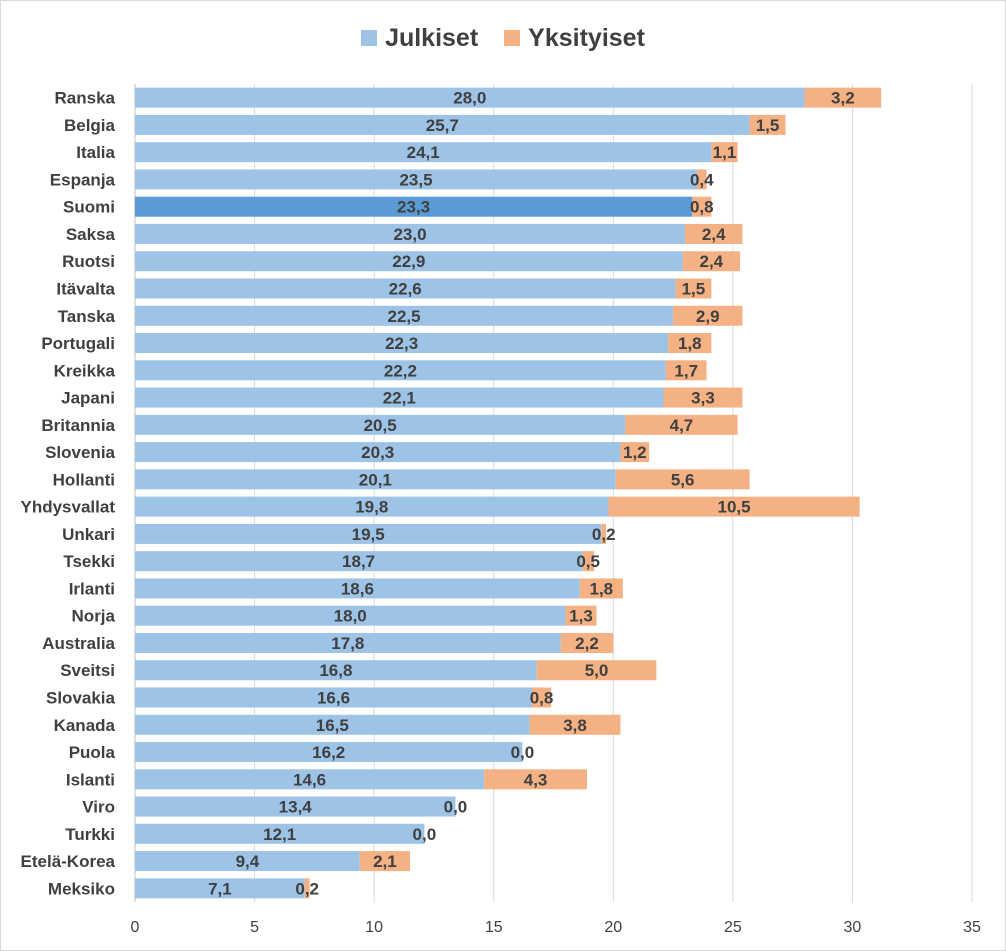 Image resolution: width=1006 pixels, height=951 pixels. I want to click on data-label-julkiset: 16,6, so click(333, 698).